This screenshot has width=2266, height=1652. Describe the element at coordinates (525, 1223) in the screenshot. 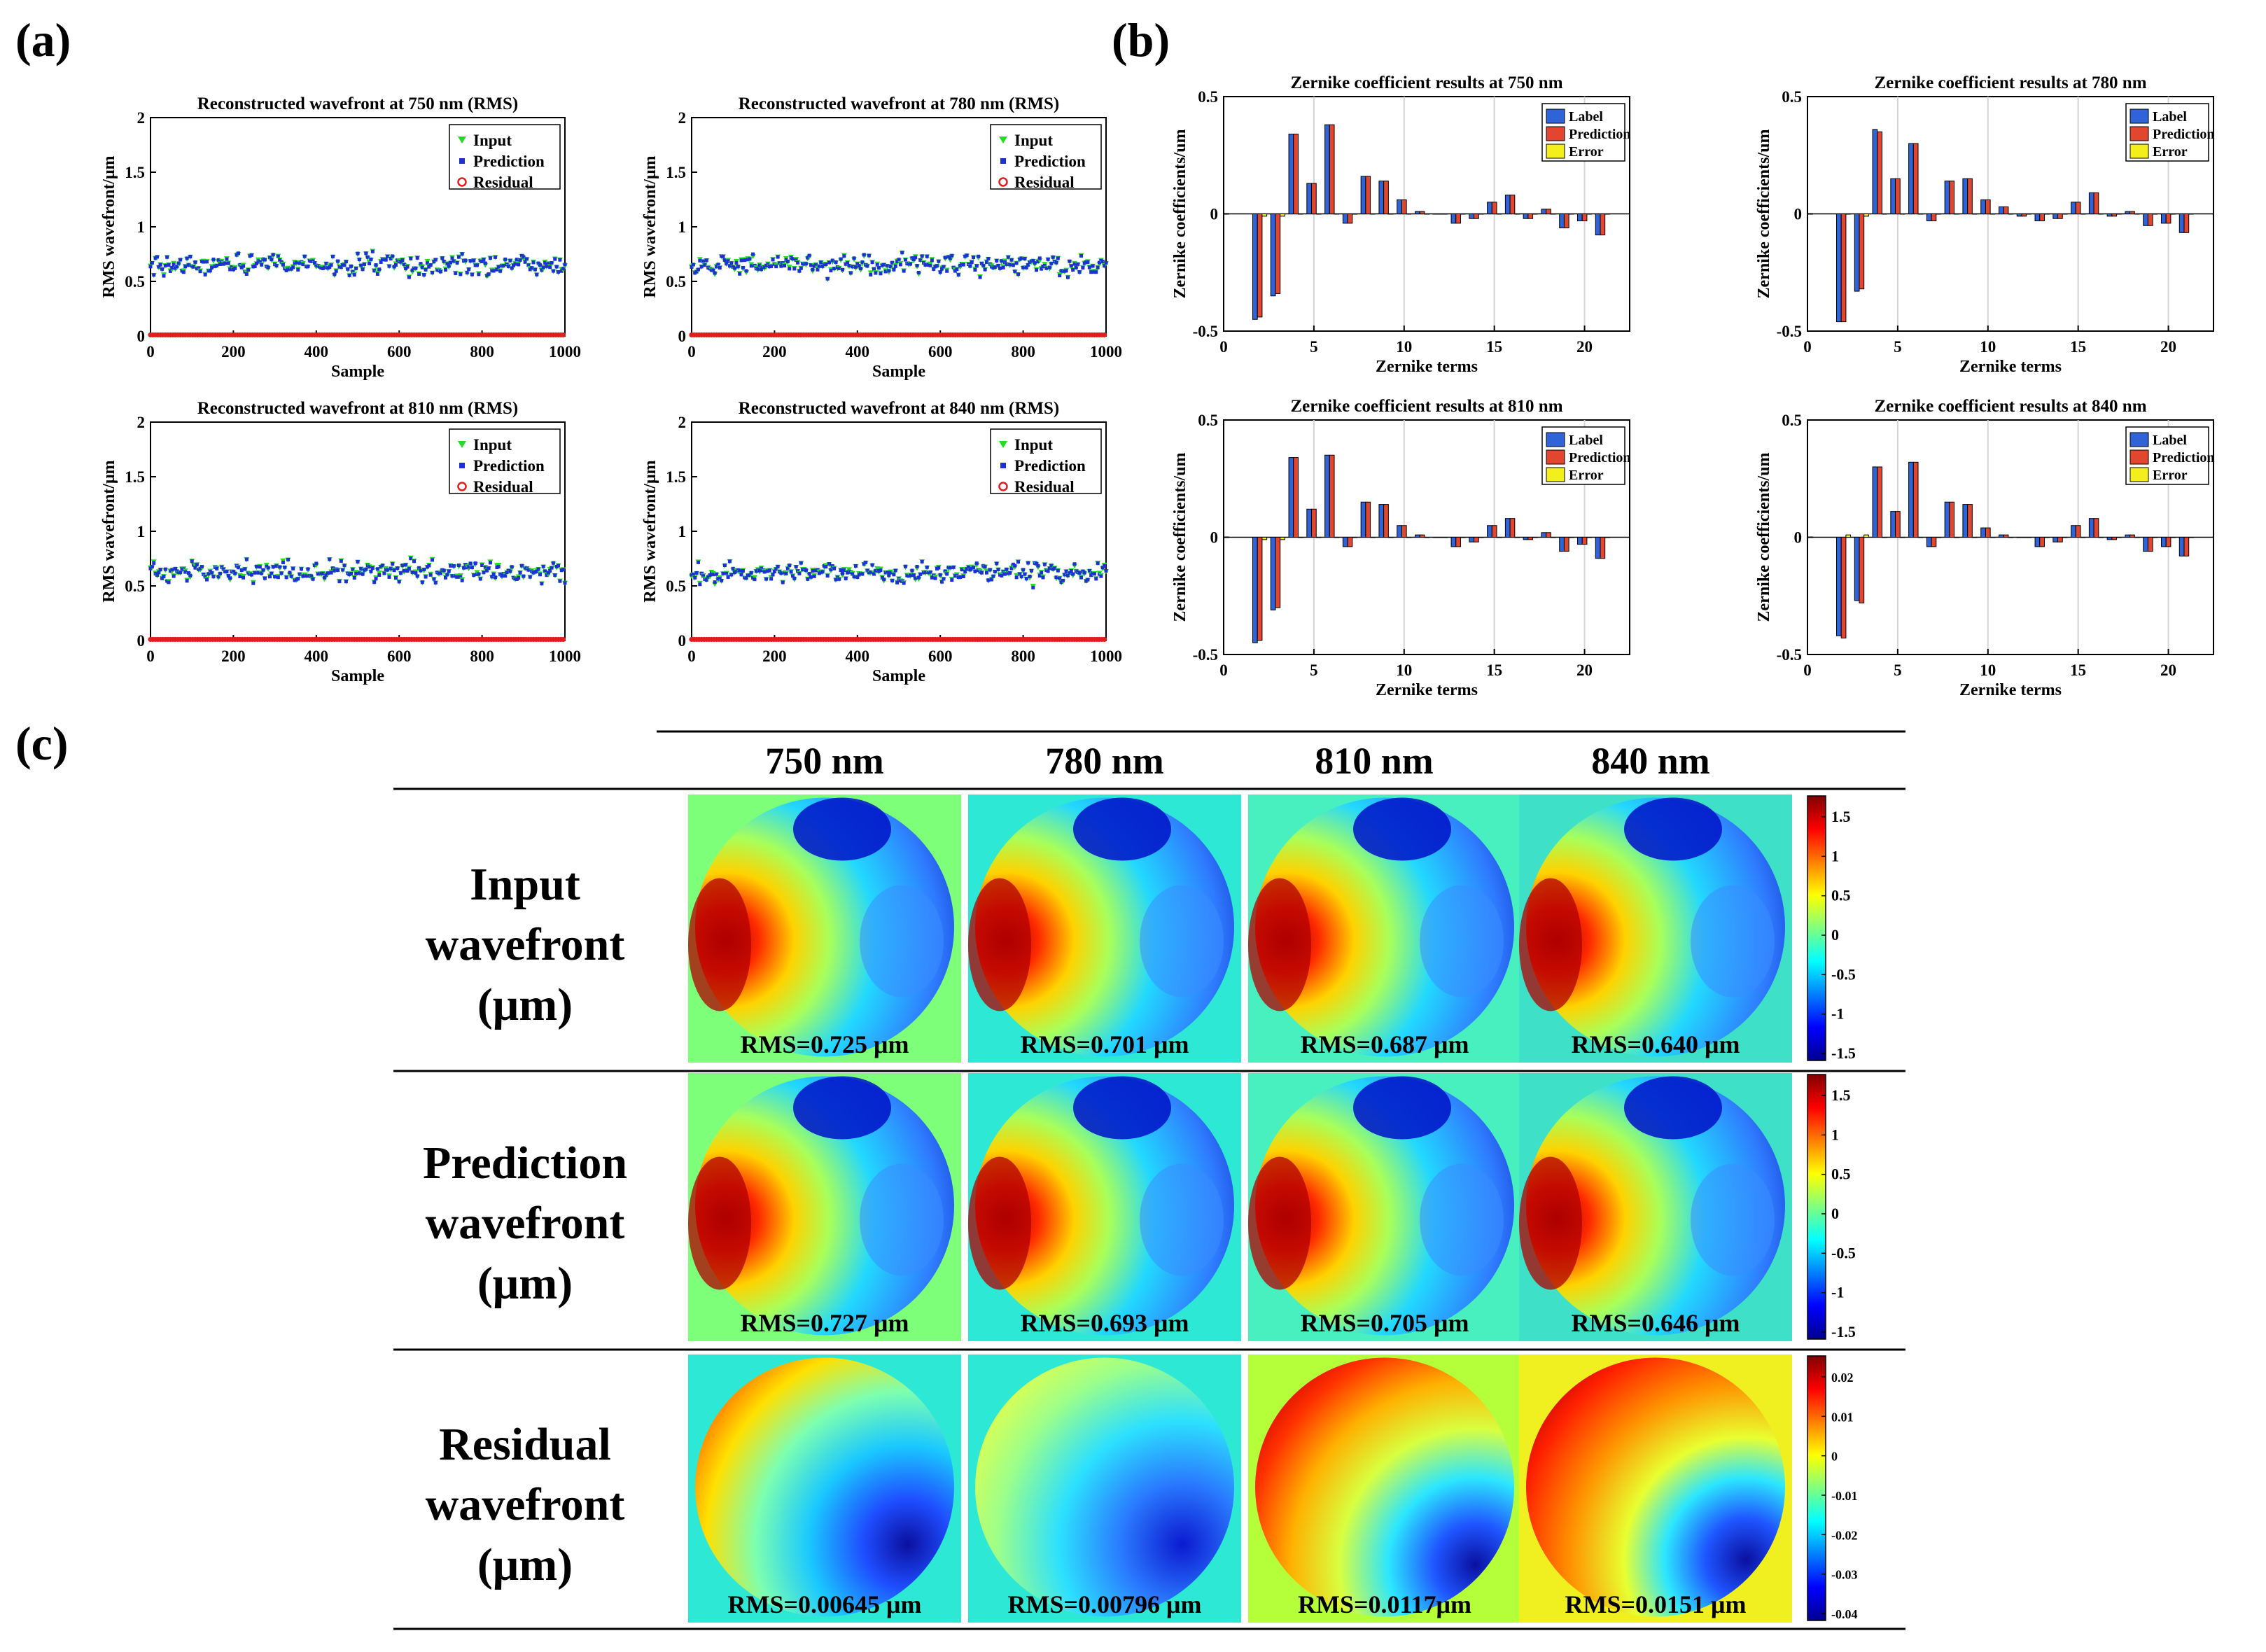

I see `row-label: wavefront` at that location.